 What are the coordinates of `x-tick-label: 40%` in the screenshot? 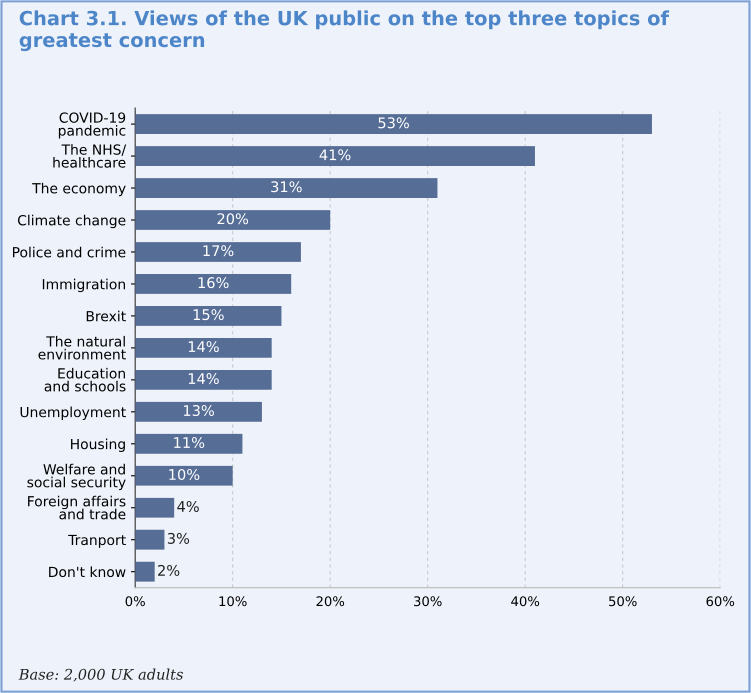 It's located at (525, 601).